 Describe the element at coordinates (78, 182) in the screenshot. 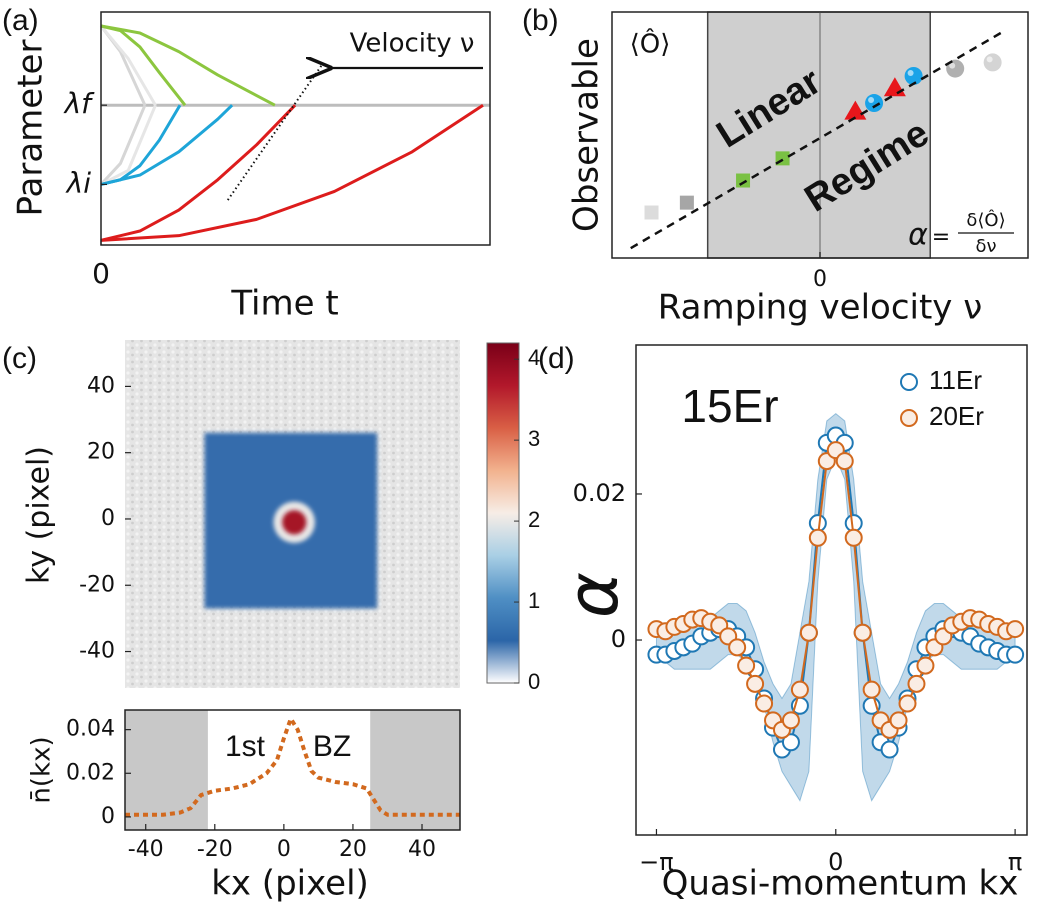

I see `y-tick-label: λi` at that location.